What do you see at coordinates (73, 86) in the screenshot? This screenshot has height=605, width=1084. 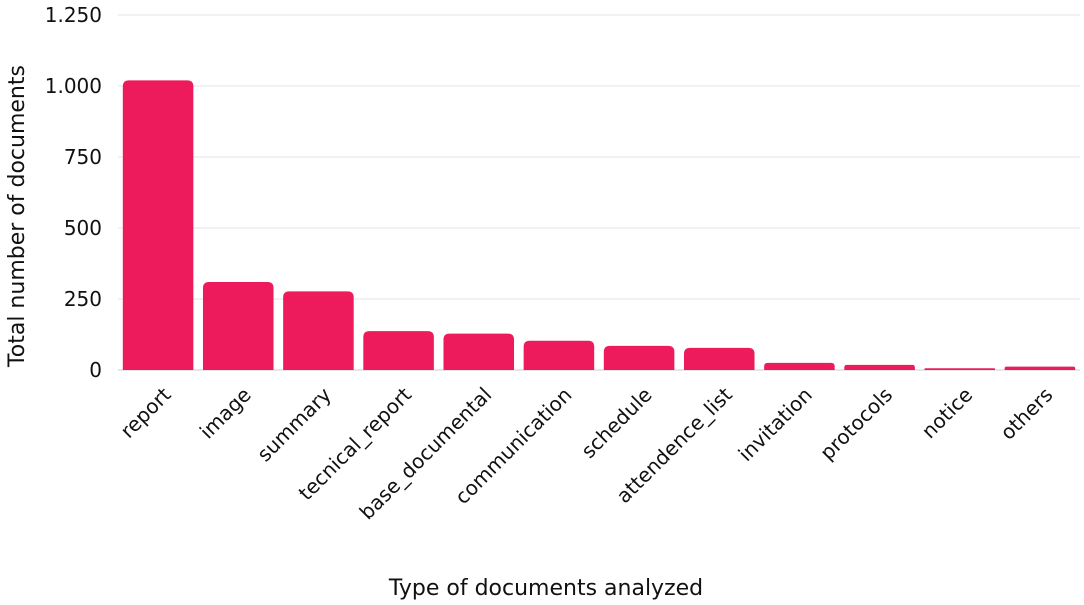 I see `y-tick-label: 1.000` at bounding box center [73, 86].